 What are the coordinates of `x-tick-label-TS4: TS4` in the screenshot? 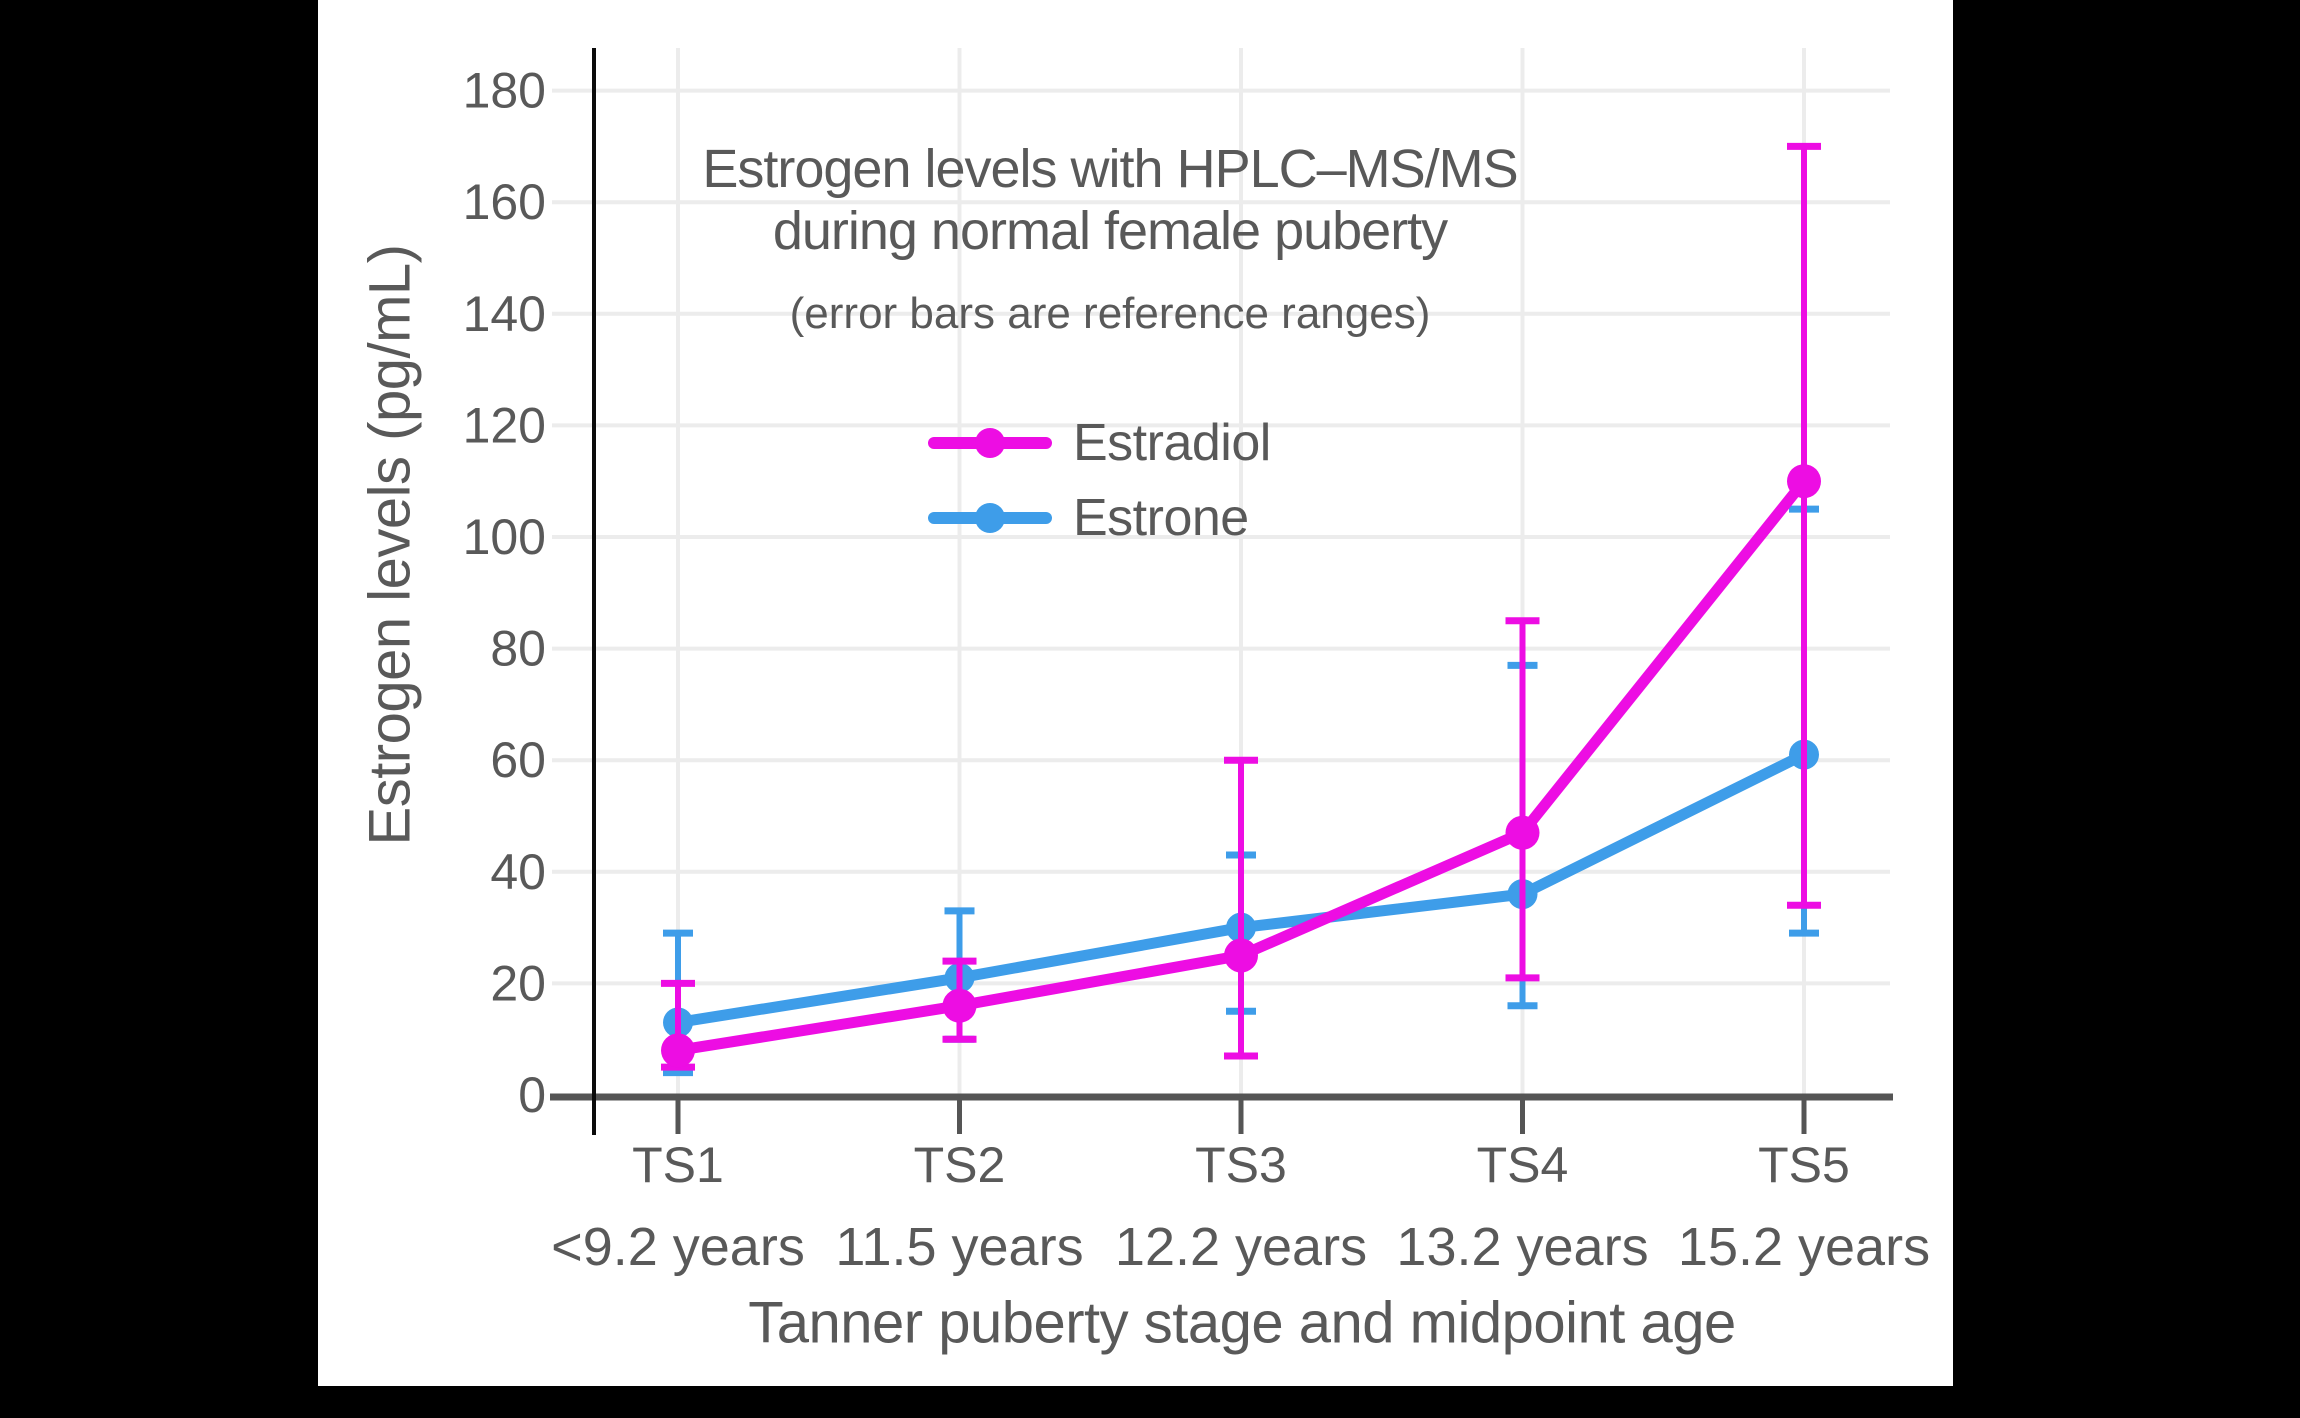 It's located at (1523, 1165).